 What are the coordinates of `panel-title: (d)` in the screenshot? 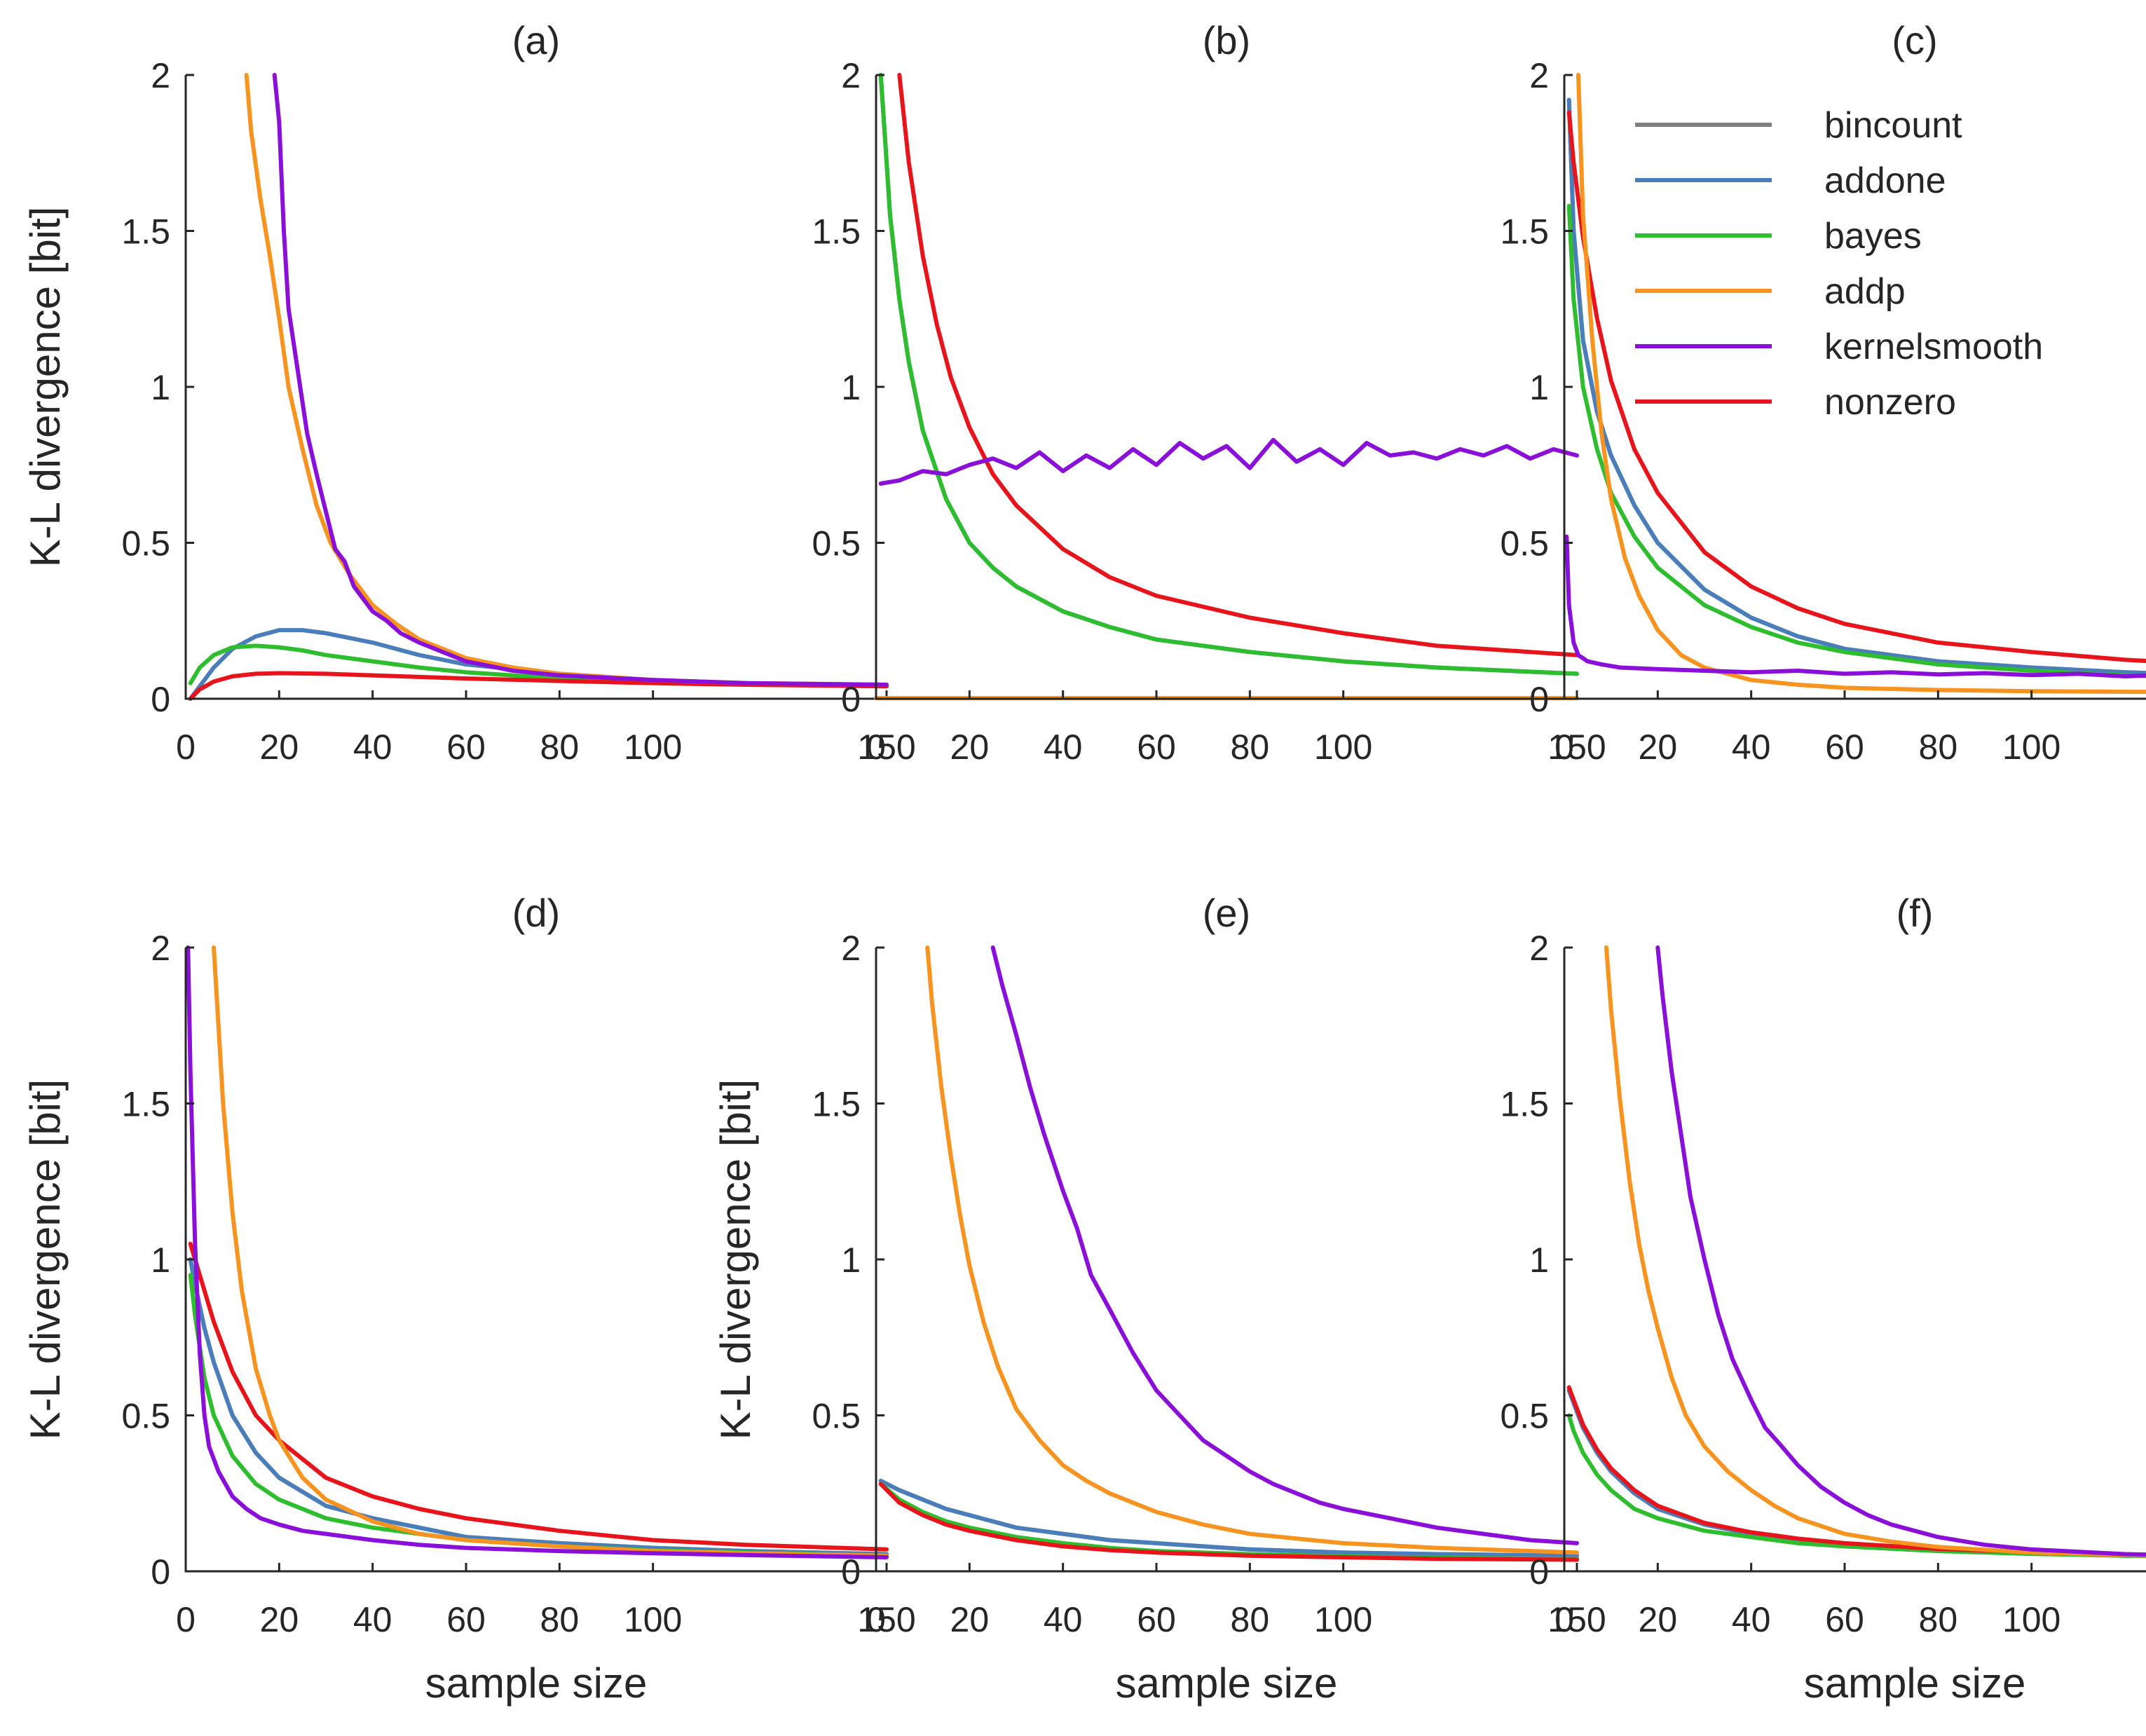 It's located at (536, 913).